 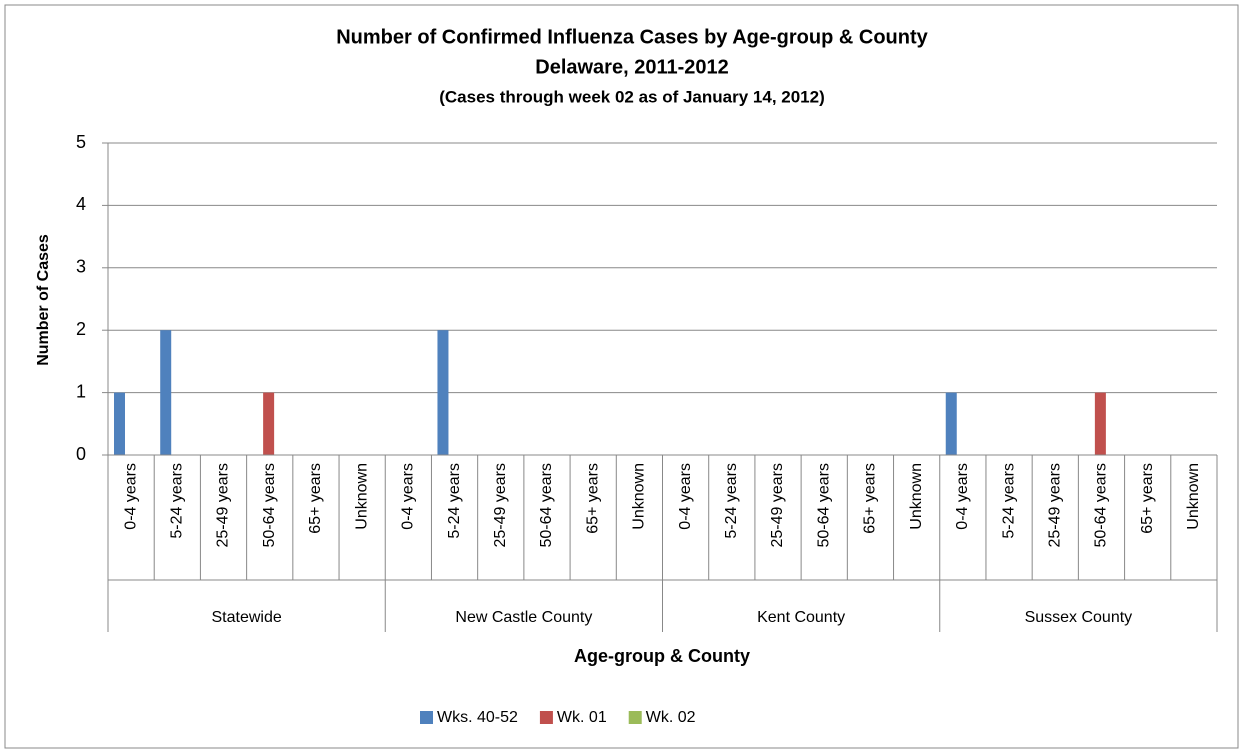 What do you see at coordinates (81, 142) in the screenshot?
I see `y-tick-label: 5` at bounding box center [81, 142].